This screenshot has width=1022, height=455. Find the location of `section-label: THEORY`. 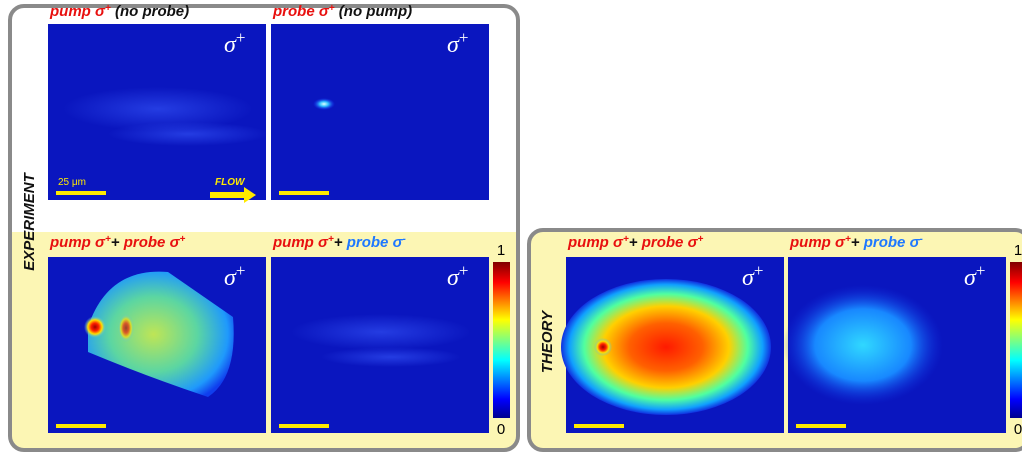

section-label: THEORY is located at coordinates (547, 341).